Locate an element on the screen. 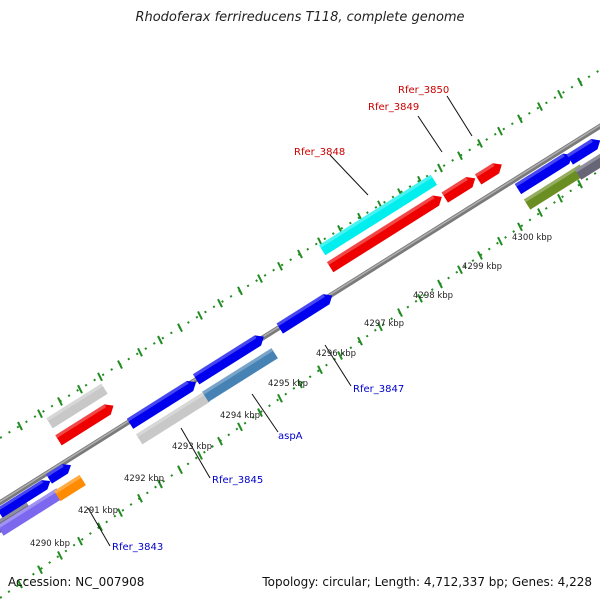  scale-label: 4298 kbp is located at coordinates (433, 296).